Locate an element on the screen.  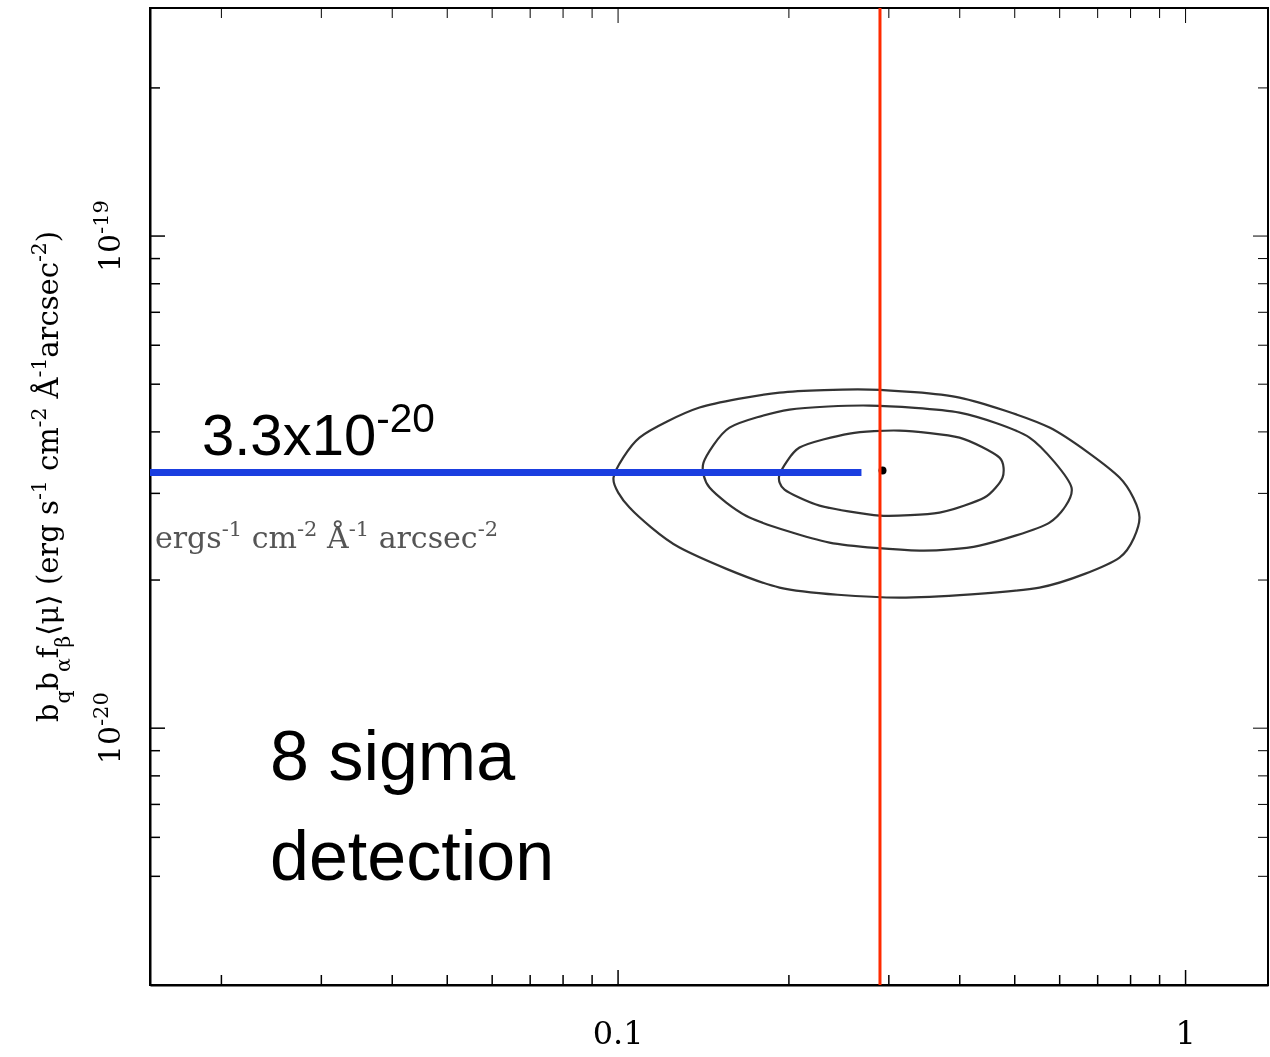
x-tick-label: 1 is located at coordinates (1185, 1032).